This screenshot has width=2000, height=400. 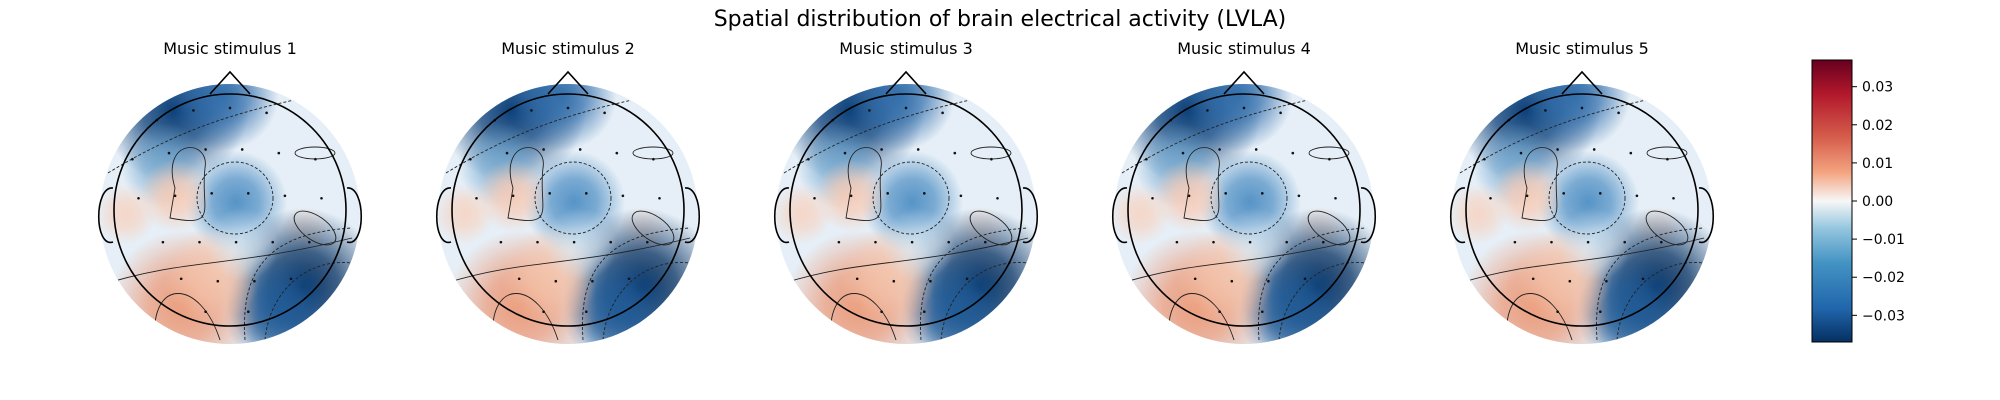 What do you see at coordinates (906, 48) in the screenshot?
I see `panel-title: Music stimulus 3` at bounding box center [906, 48].